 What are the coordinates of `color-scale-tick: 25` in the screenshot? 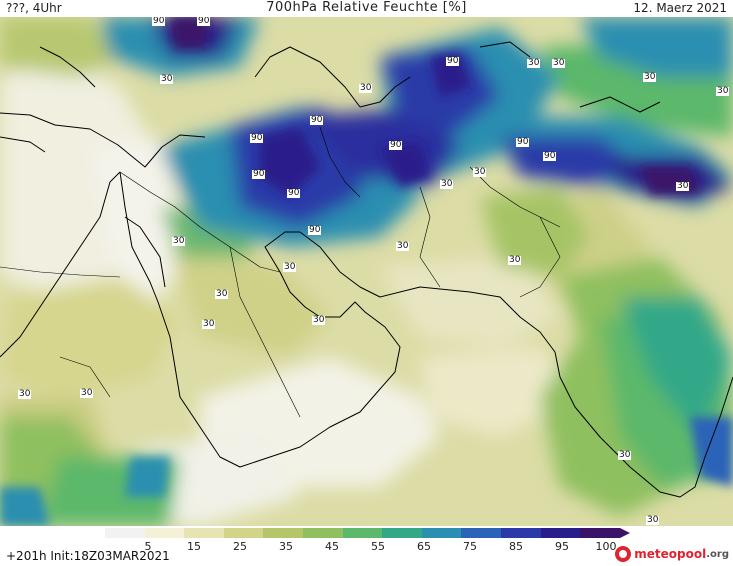 It's located at (240, 546).